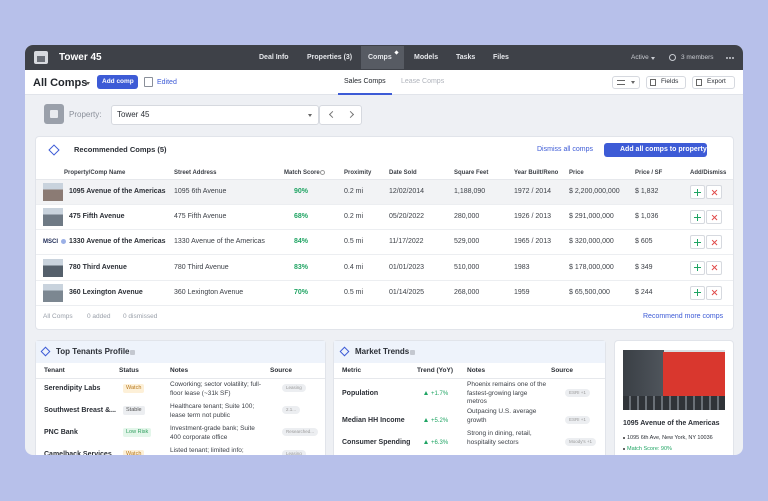 This screenshot has height=501, width=768. Describe the element at coordinates (358, 173) in the screenshot. I see `column-header: Proximity` at that location.